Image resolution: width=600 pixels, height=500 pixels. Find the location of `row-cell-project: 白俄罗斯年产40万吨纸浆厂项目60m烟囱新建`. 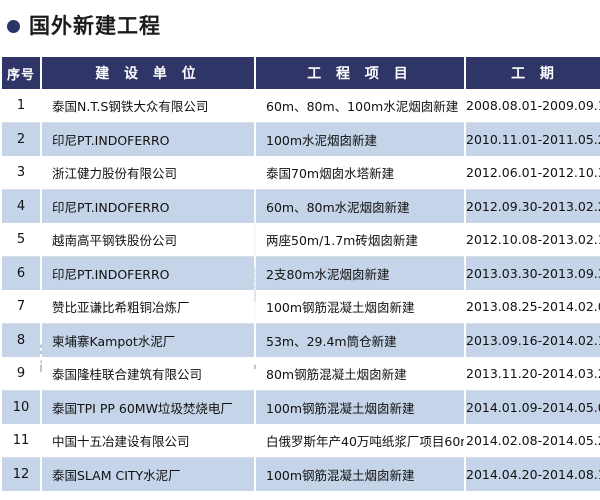

row-cell-project: 白俄罗斯年产40万吨纸浆厂项目60m烟囱新建 is located at coordinates (360, 441).